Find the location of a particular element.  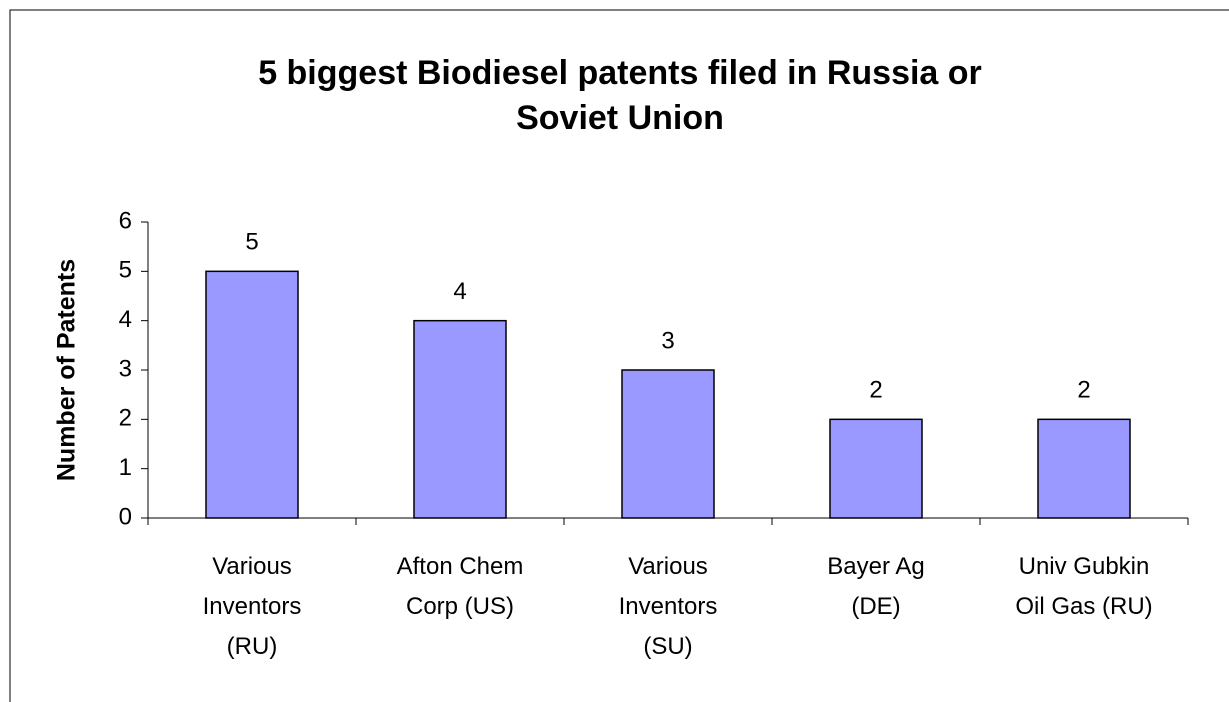

x-tick-label: Afton Chem Corp (US) is located at coordinates (460, 586).